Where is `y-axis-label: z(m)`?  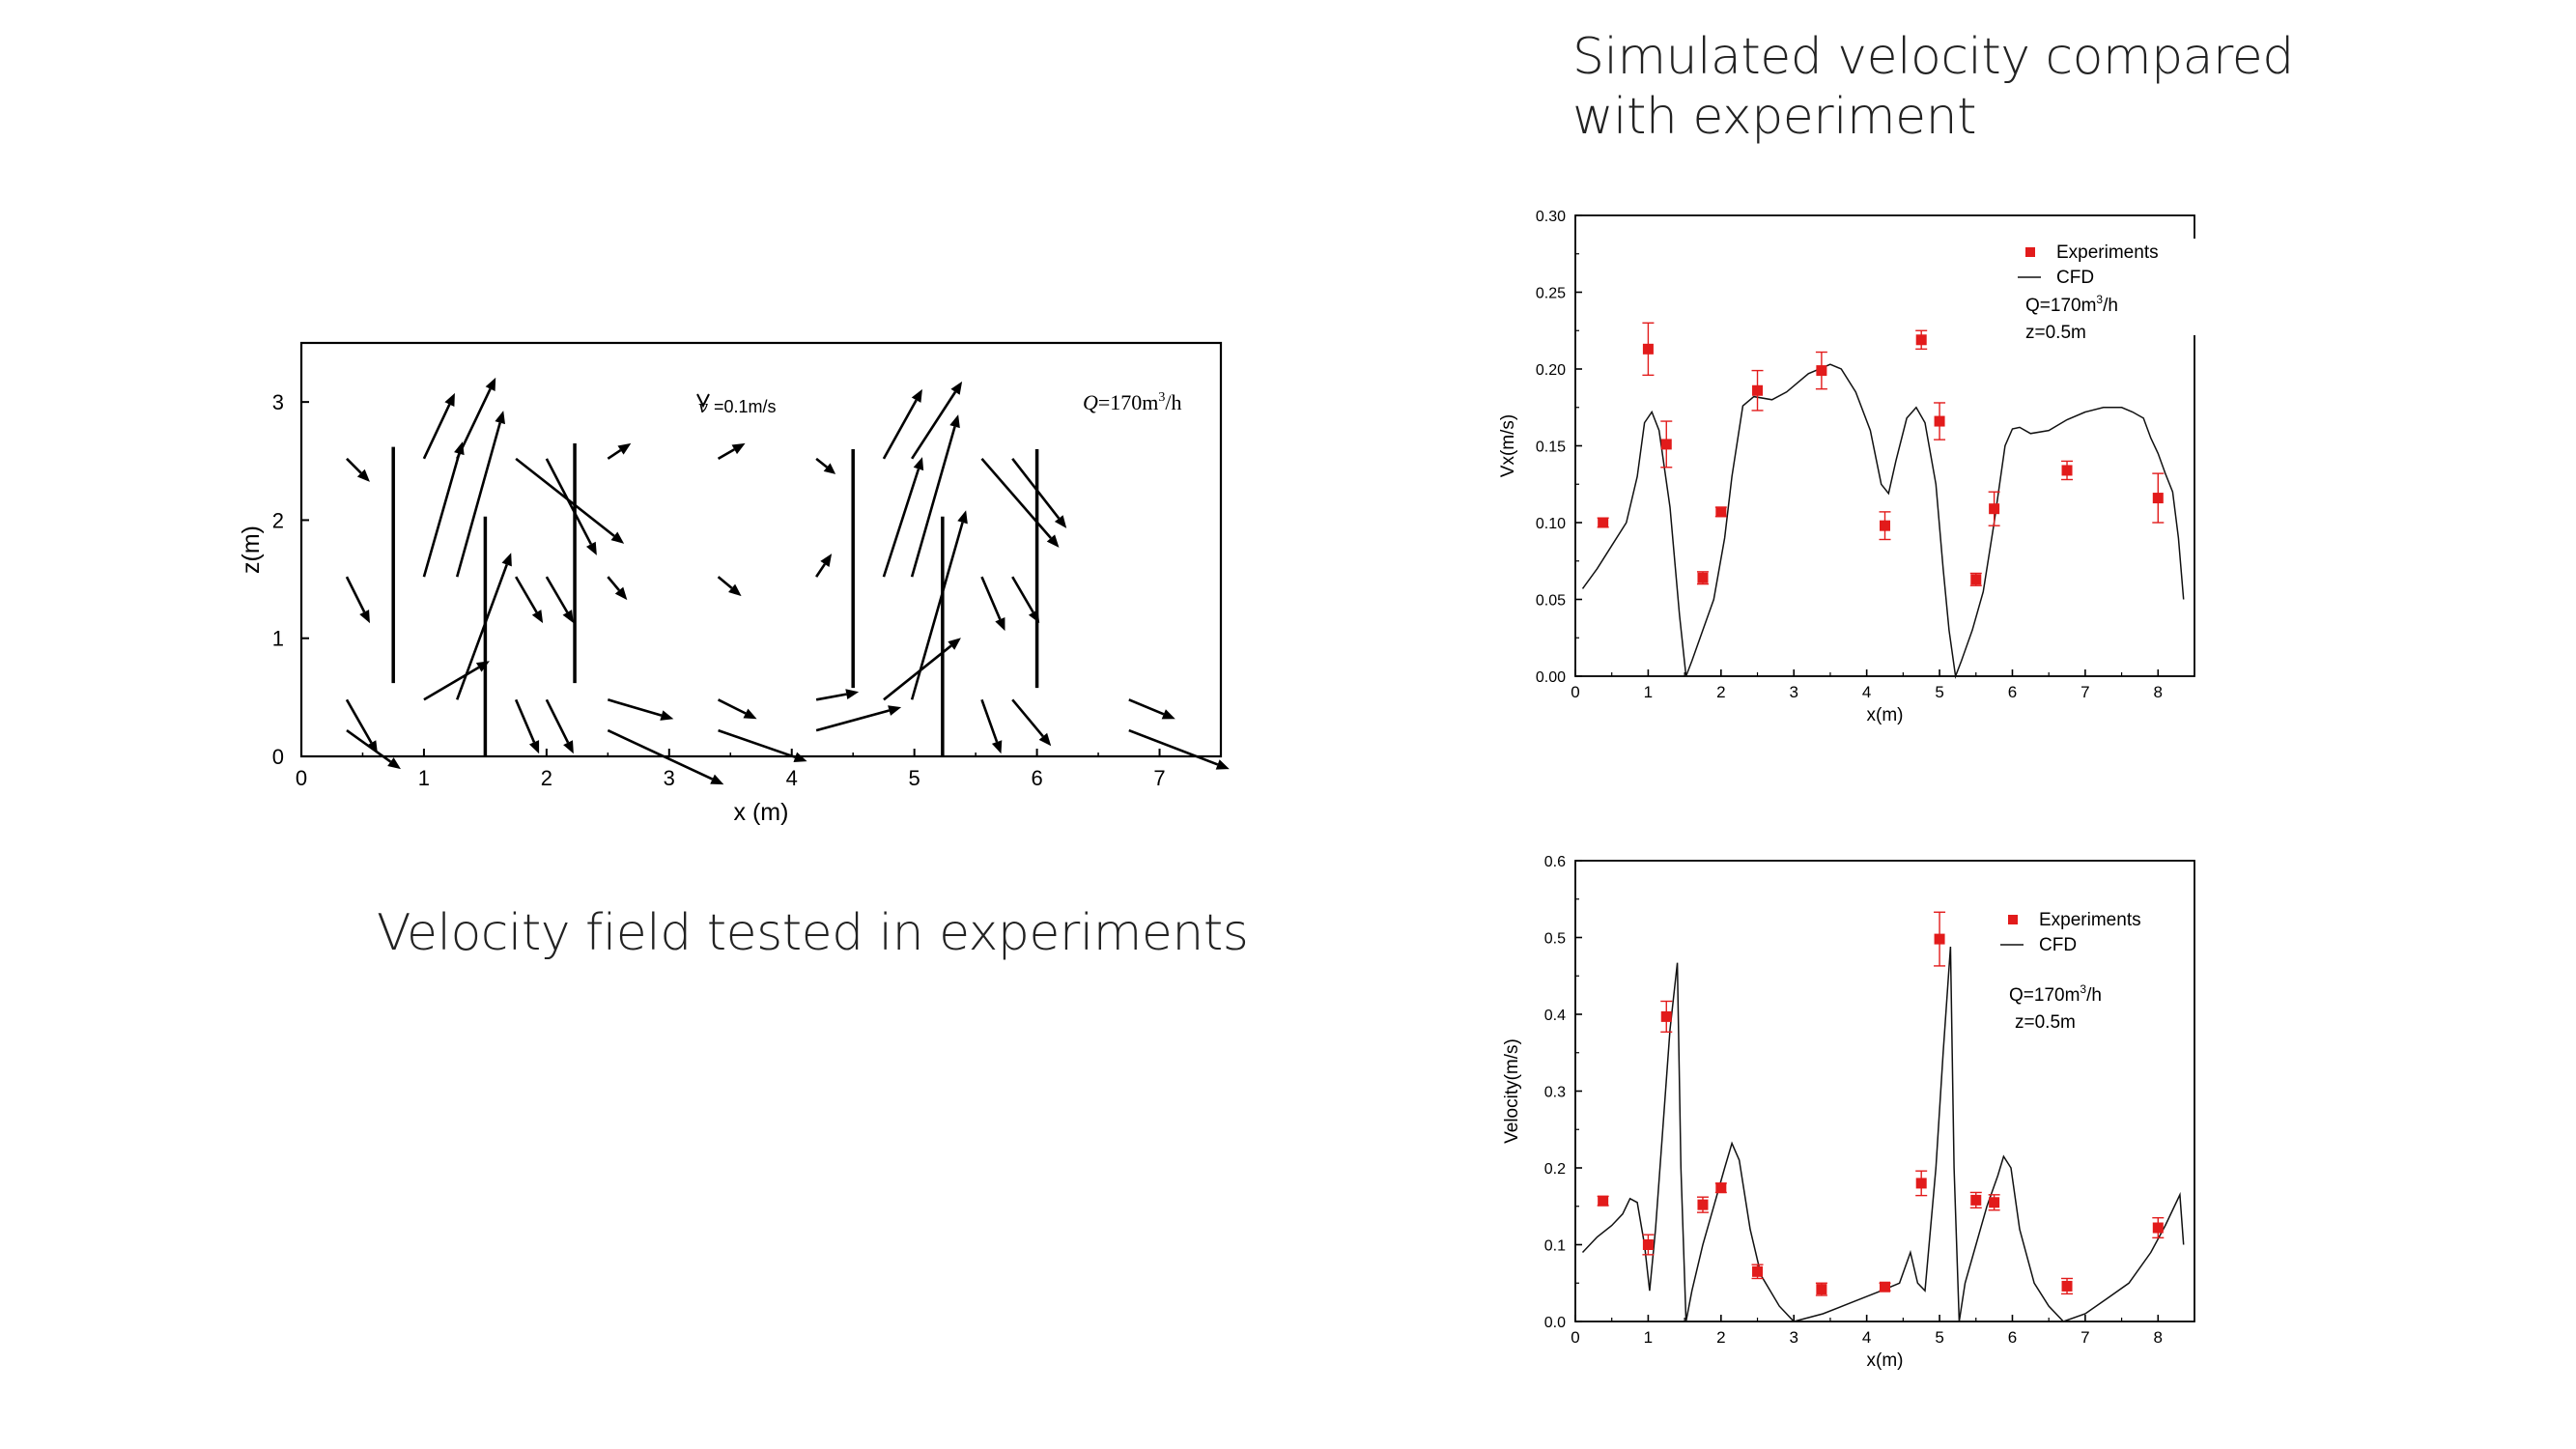
y-axis-label: z(m) is located at coordinates (251, 550).